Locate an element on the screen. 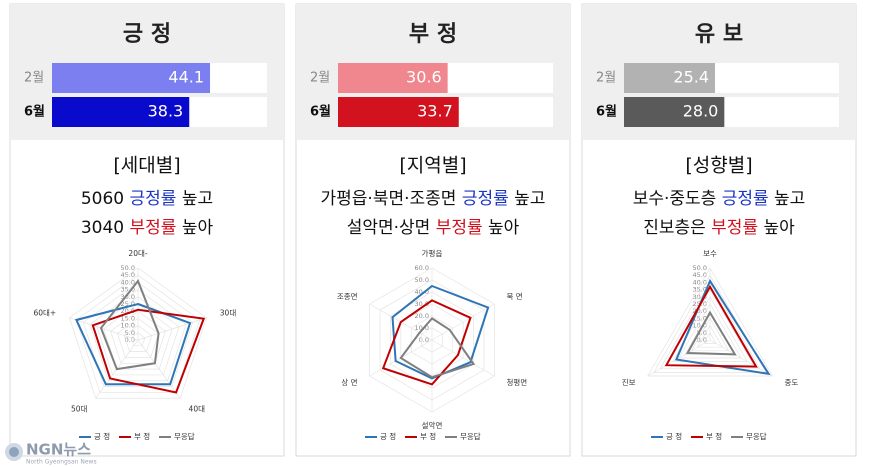  panel-title: 긍 정 is located at coordinates (147, 34).